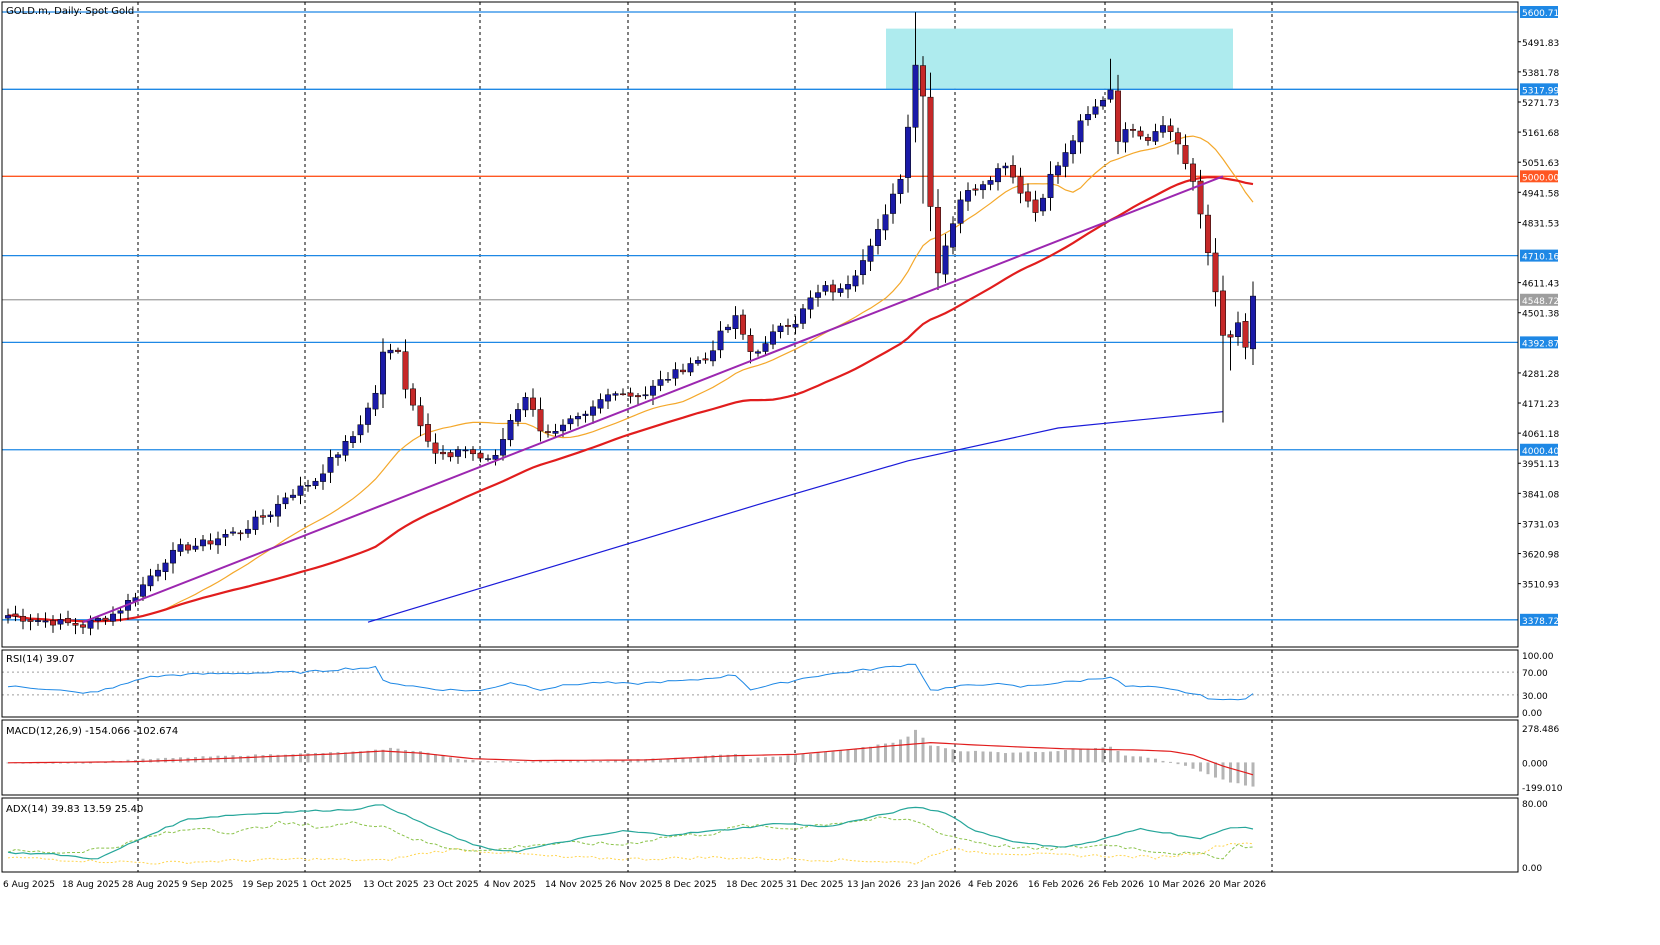 The image size is (1660, 945). Describe the element at coordinates (327, 885) in the screenshot. I see `date-tick-label: 1 Oct 2025` at that location.